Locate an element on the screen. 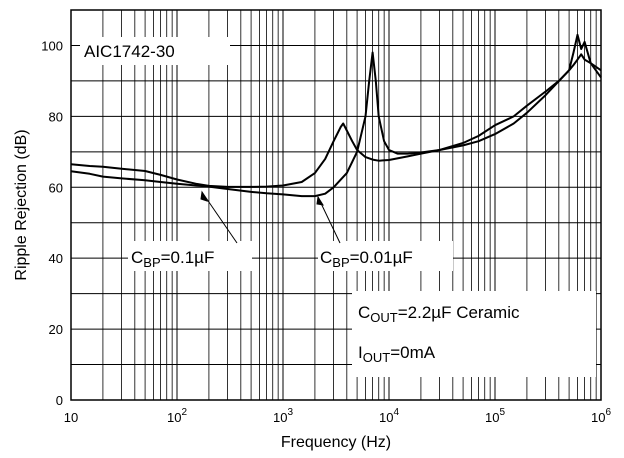  title-box is located at coordinates (155, 51).